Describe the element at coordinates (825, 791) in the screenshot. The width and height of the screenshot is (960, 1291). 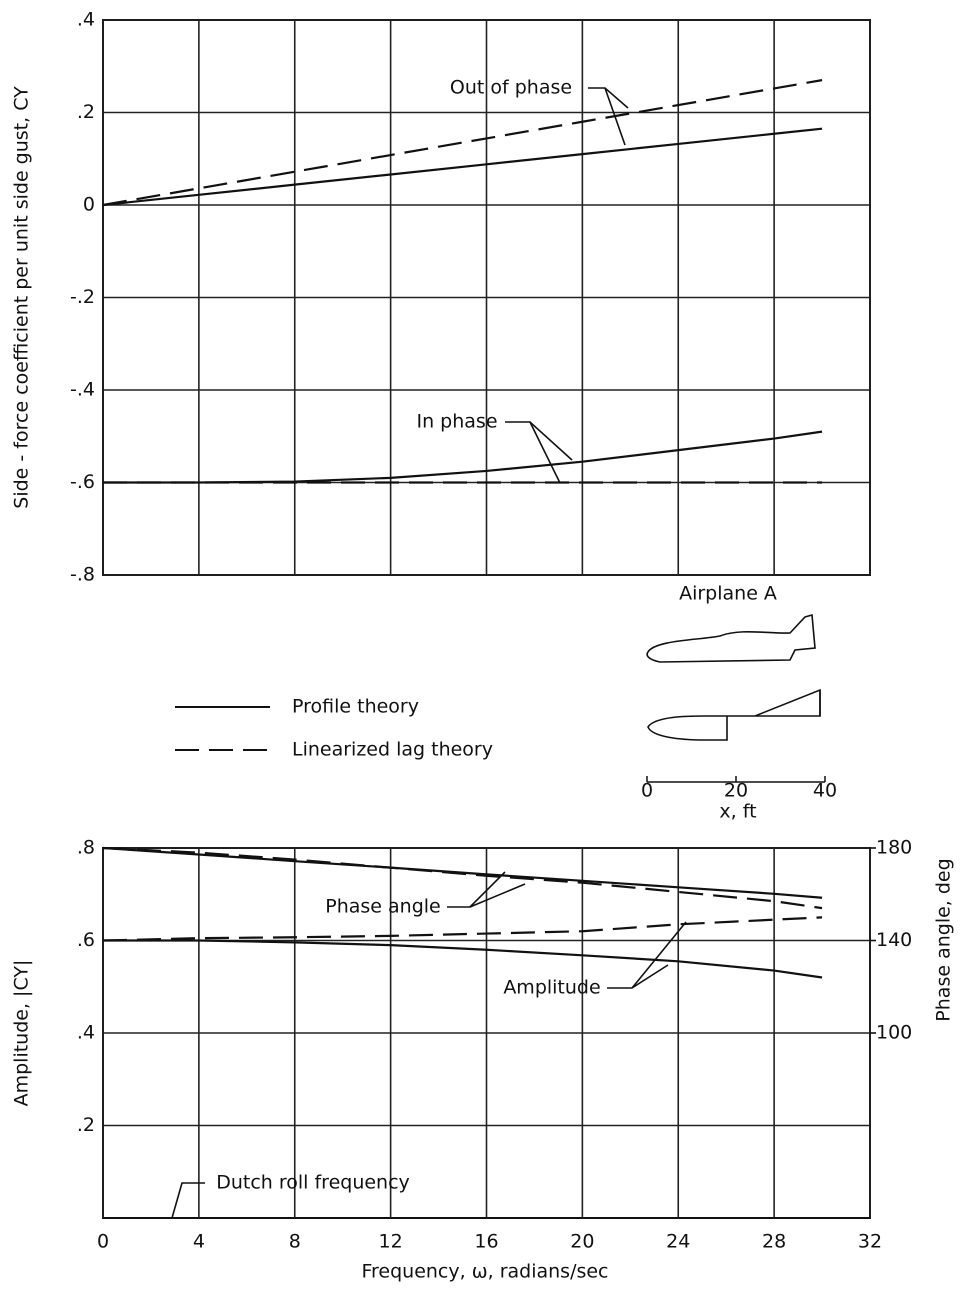
I see `scale-tick-label: 40` at that location.